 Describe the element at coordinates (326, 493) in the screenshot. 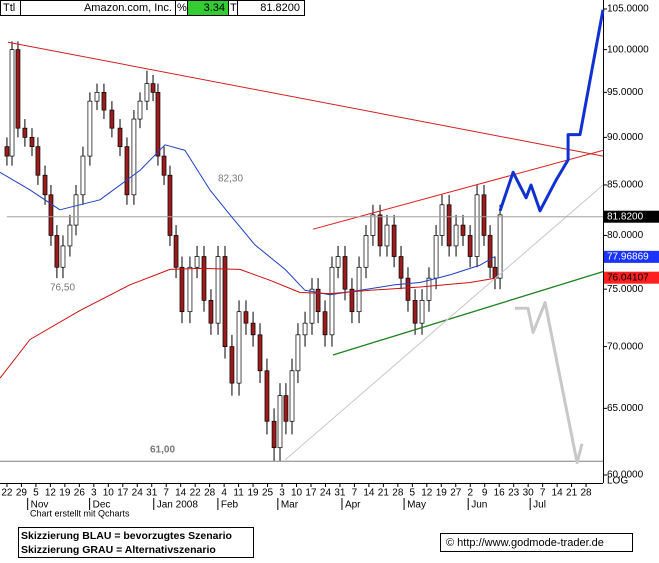

I see `x-tick-label: 24` at that location.